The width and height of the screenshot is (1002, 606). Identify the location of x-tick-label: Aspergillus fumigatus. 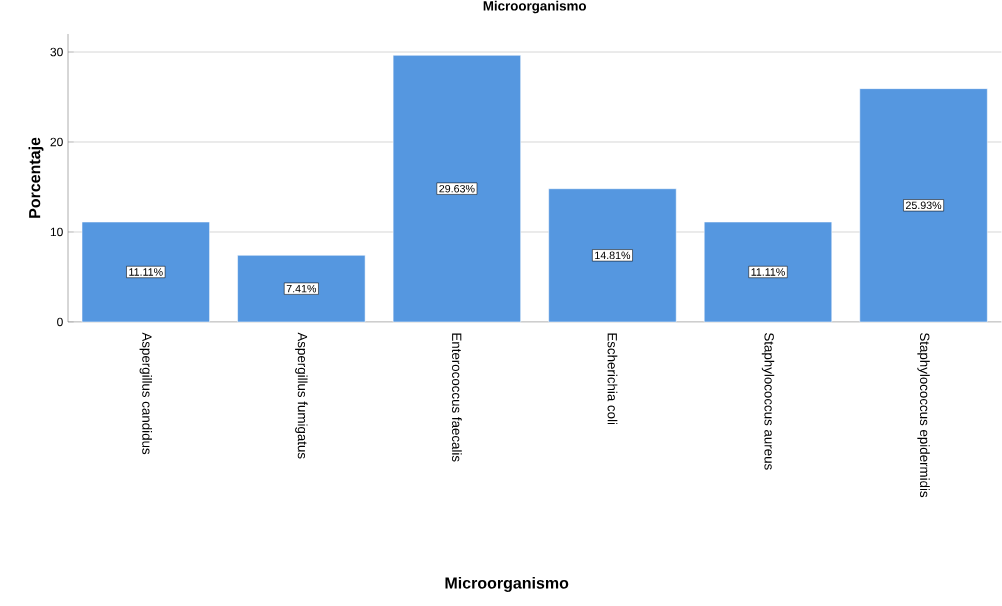
(301, 395).